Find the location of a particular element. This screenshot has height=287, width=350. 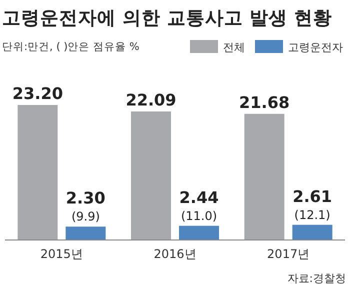

text: 자료:경찰청 is located at coordinates (316, 278).